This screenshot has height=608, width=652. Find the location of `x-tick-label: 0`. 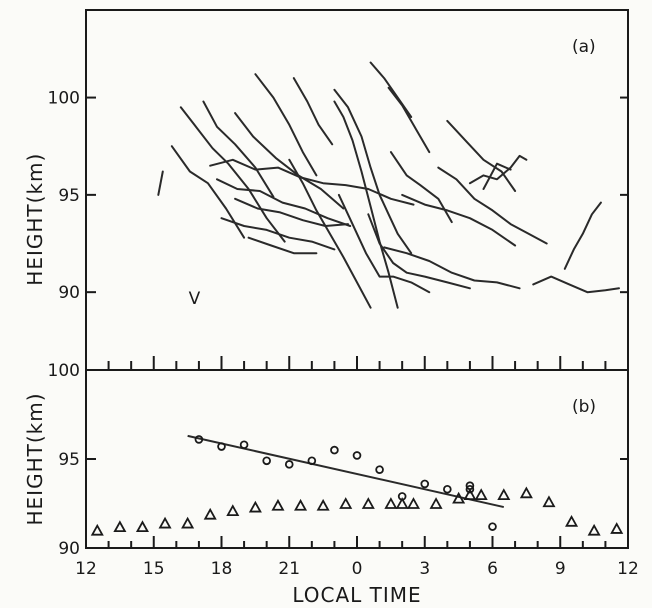

x-tick-label: 0 is located at coordinates (357, 569).